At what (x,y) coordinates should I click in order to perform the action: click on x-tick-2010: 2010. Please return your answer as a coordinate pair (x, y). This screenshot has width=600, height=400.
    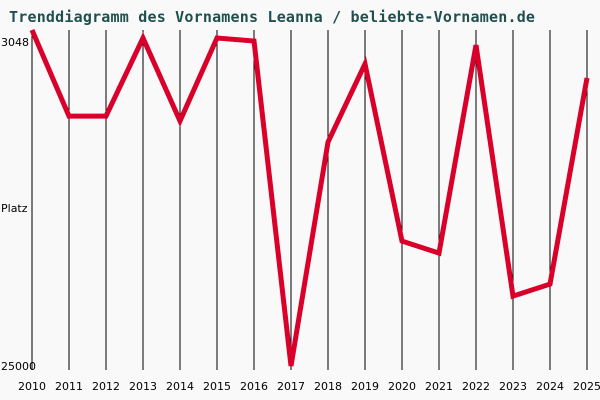
    Looking at the image, I should click on (32, 386).